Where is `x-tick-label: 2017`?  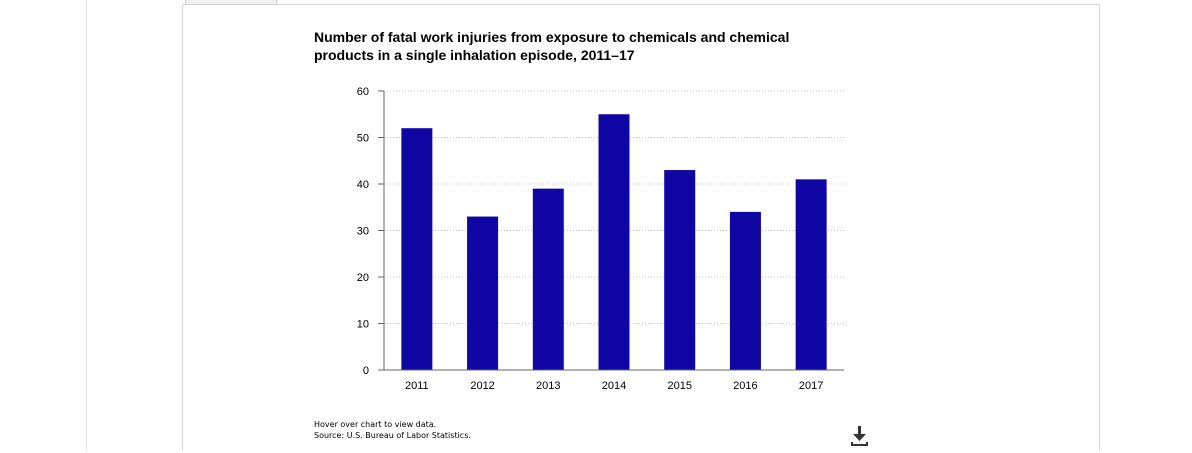 x-tick-label: 2017 is located at coordinates (811, 386).